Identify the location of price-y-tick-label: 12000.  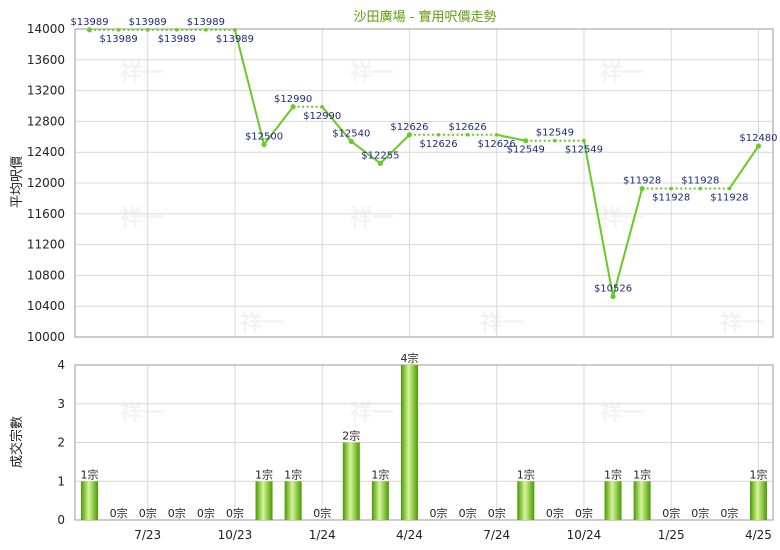
(46, 183).